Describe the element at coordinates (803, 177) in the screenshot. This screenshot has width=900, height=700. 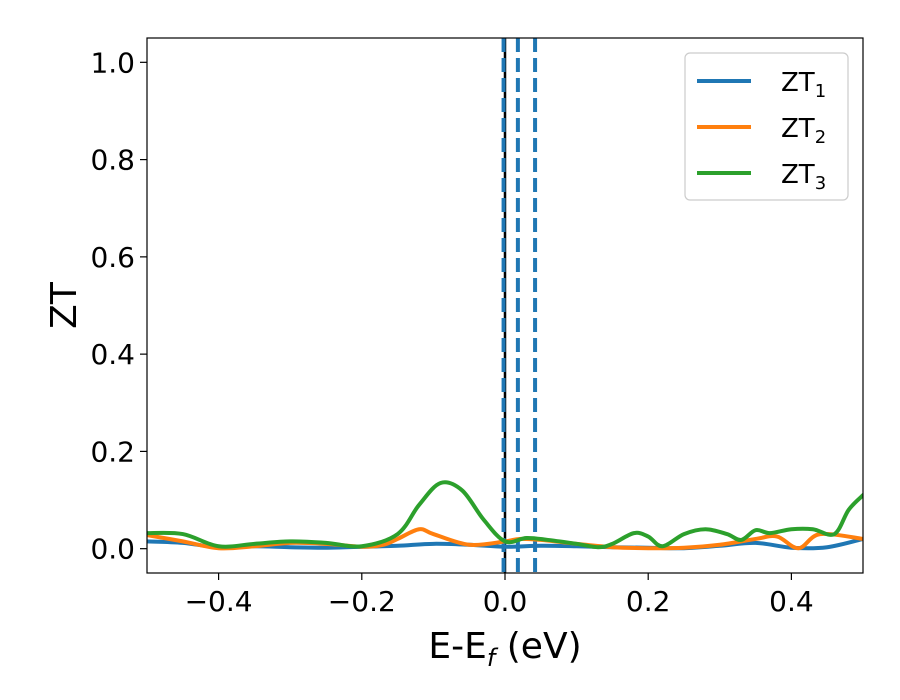
I see `legend-label-zt3: ZT3` at that location.